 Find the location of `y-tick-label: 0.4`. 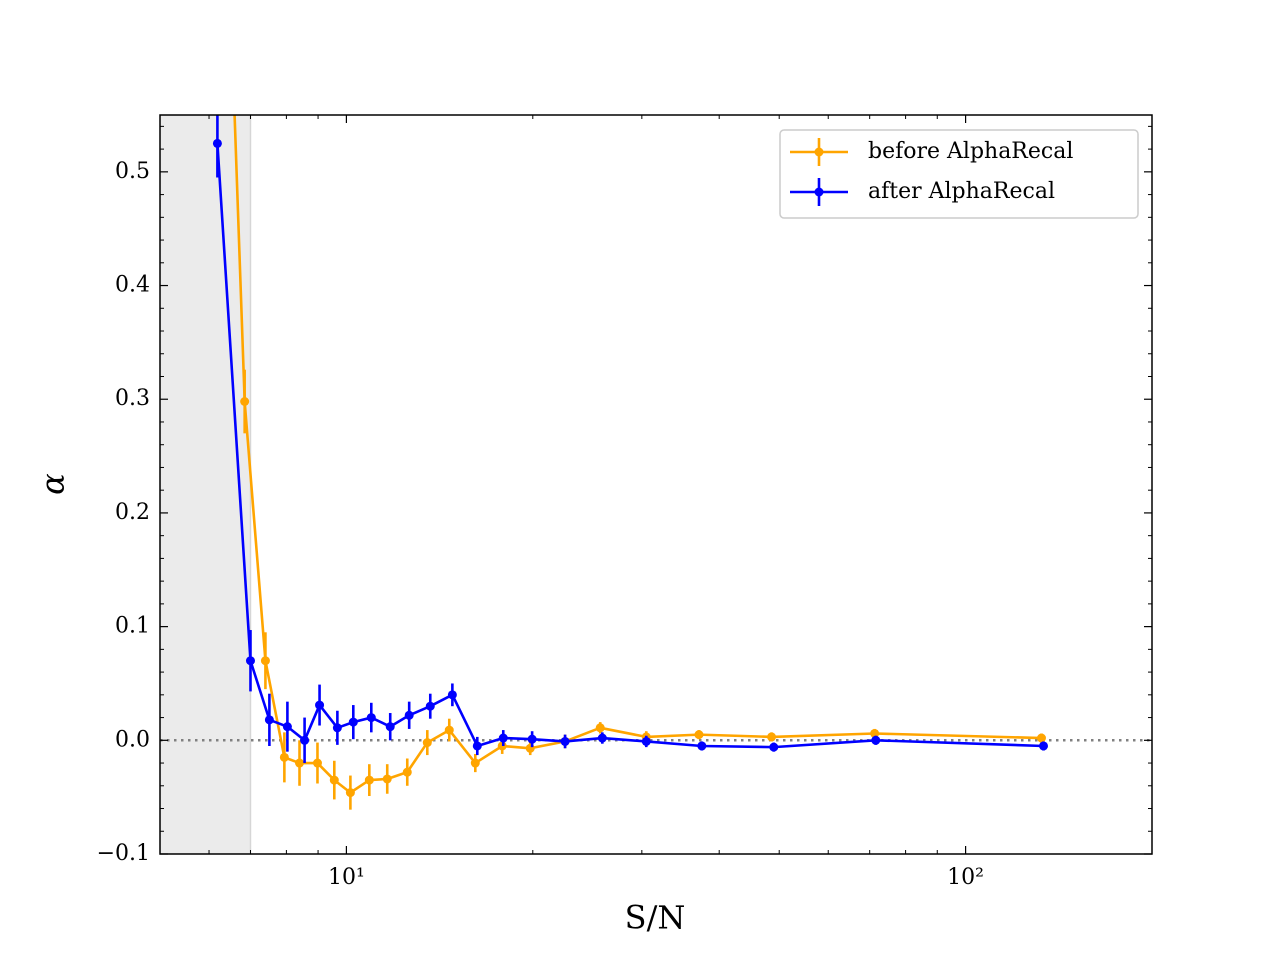

y-tick-label: 0.4 is located at coordinates (132, 285).